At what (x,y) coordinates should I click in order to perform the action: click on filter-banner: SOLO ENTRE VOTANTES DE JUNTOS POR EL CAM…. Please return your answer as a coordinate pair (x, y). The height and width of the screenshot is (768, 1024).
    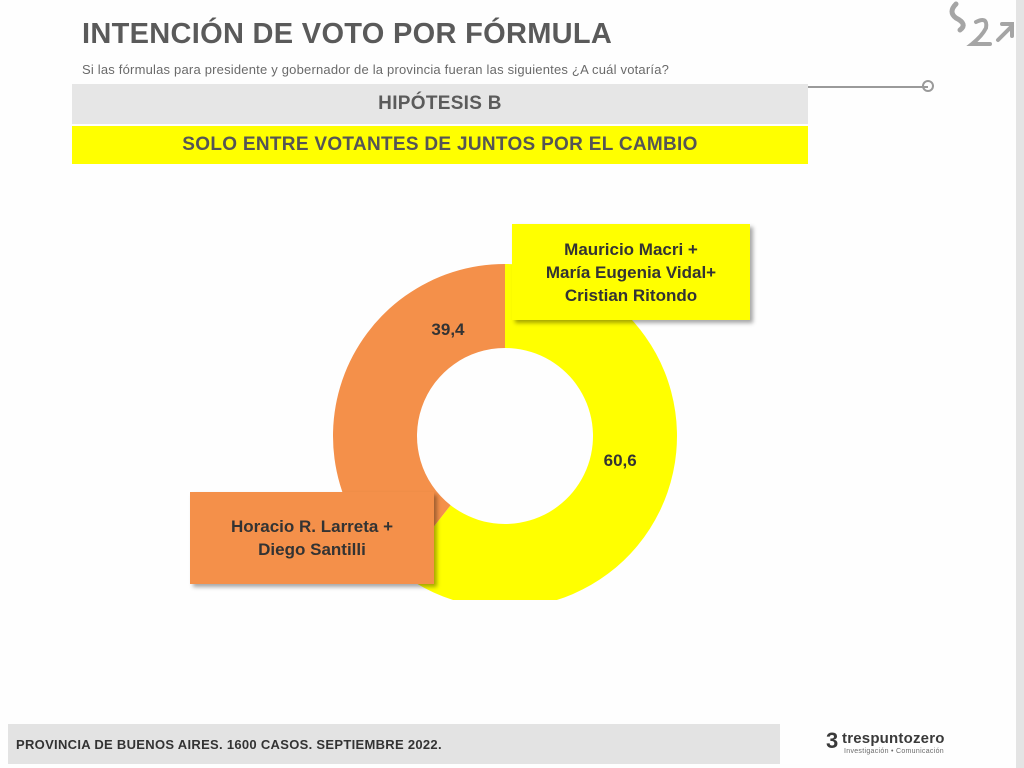
    Looking at the image, I should click on (440, 145).